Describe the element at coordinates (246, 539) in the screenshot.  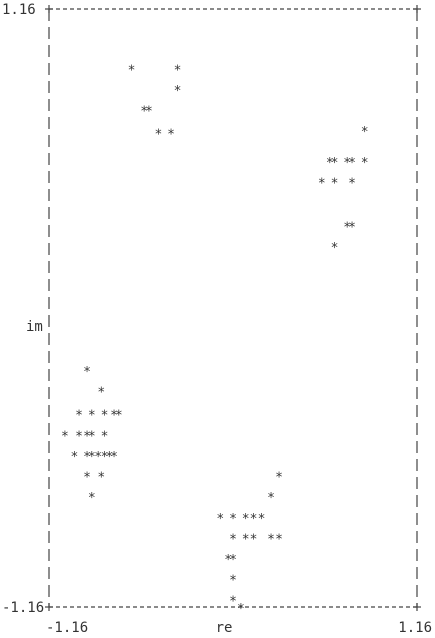
I see `data-point-49: *` at that location.